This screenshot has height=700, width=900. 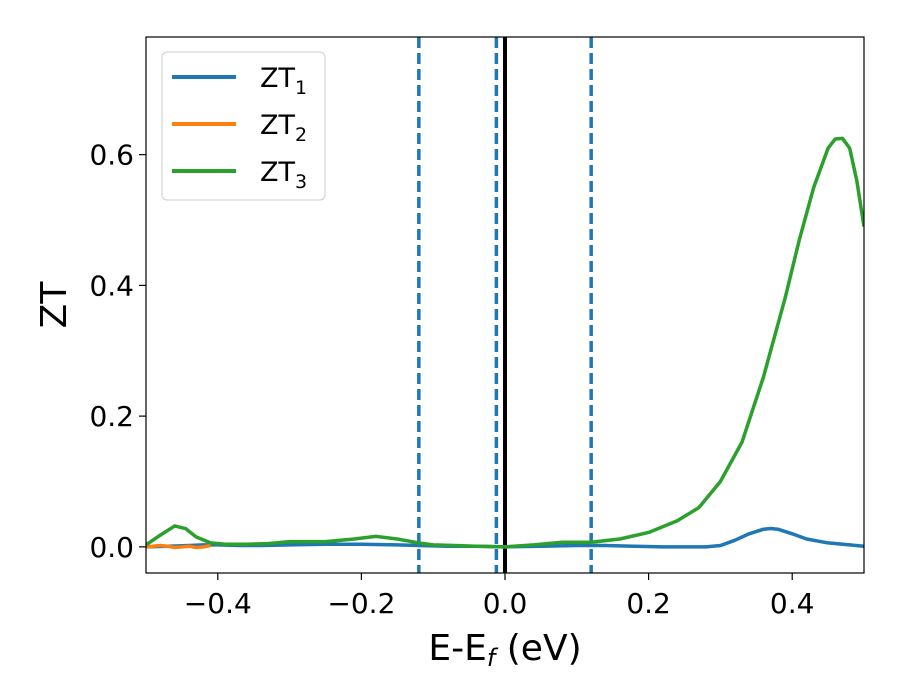 What do you see at coordinates (505, 603) in the screenshot?
I see `x-tick-label: 0.0` at bounding box center [505, 603].